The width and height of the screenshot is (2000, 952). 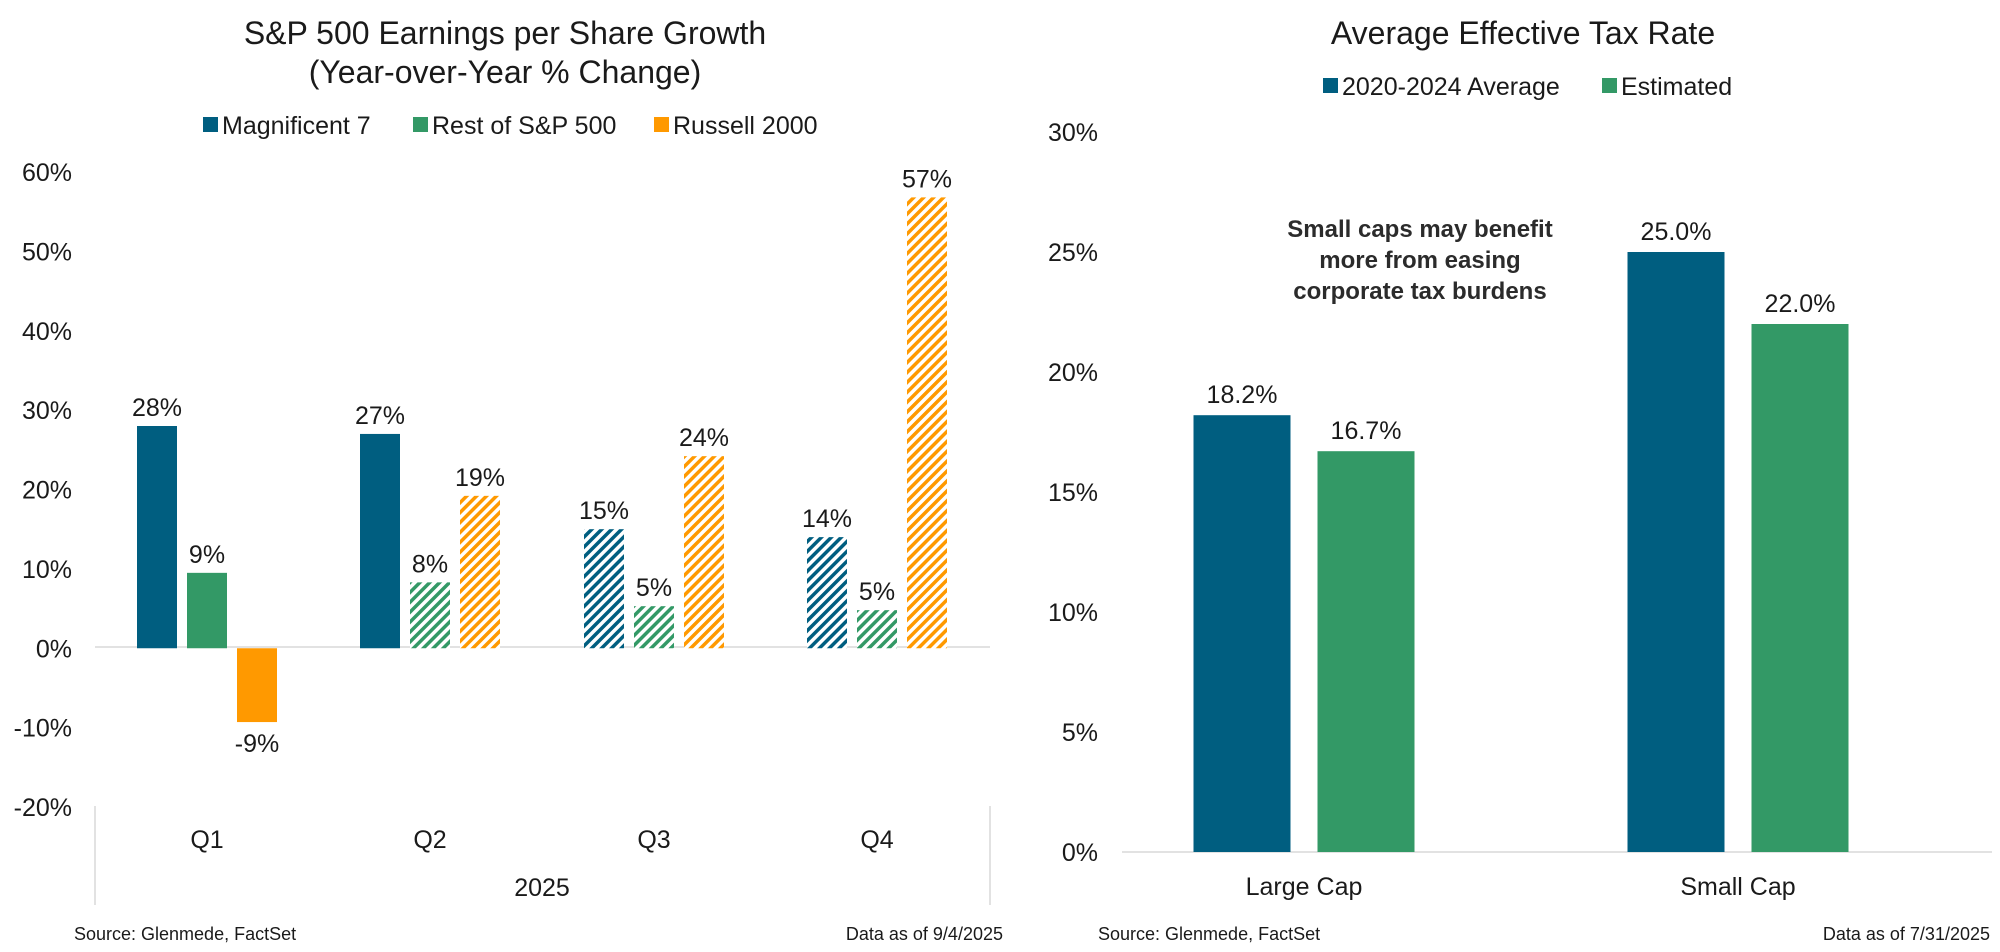 What do you see at coordinates (296, 126) in the screenshot?
I see `legend-label-magnificent-7: Magnificent 7` at bounding box center [296, 126].